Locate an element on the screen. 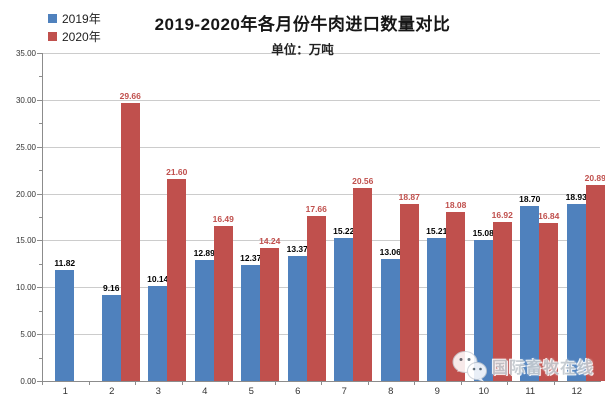  bar-label-2020年-m11: 16.84 is located at coordinates (549, 216).